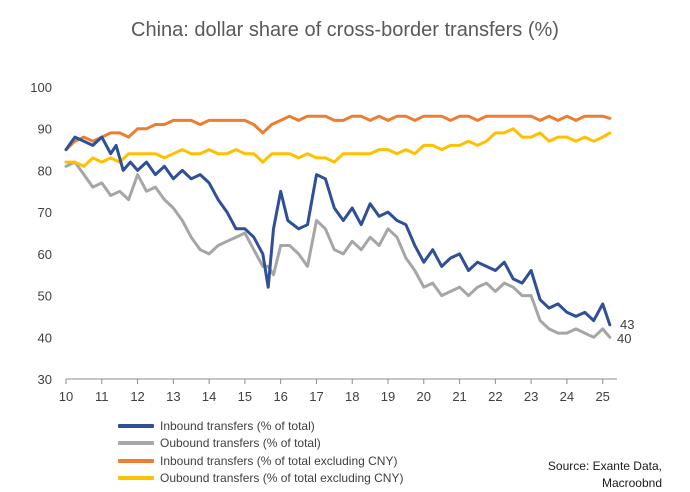  What do you see at coordinates (136, 460) in the screenshot?
I see `legend-swatch-inbound-excl-cny` at bounding box center [136, 460].